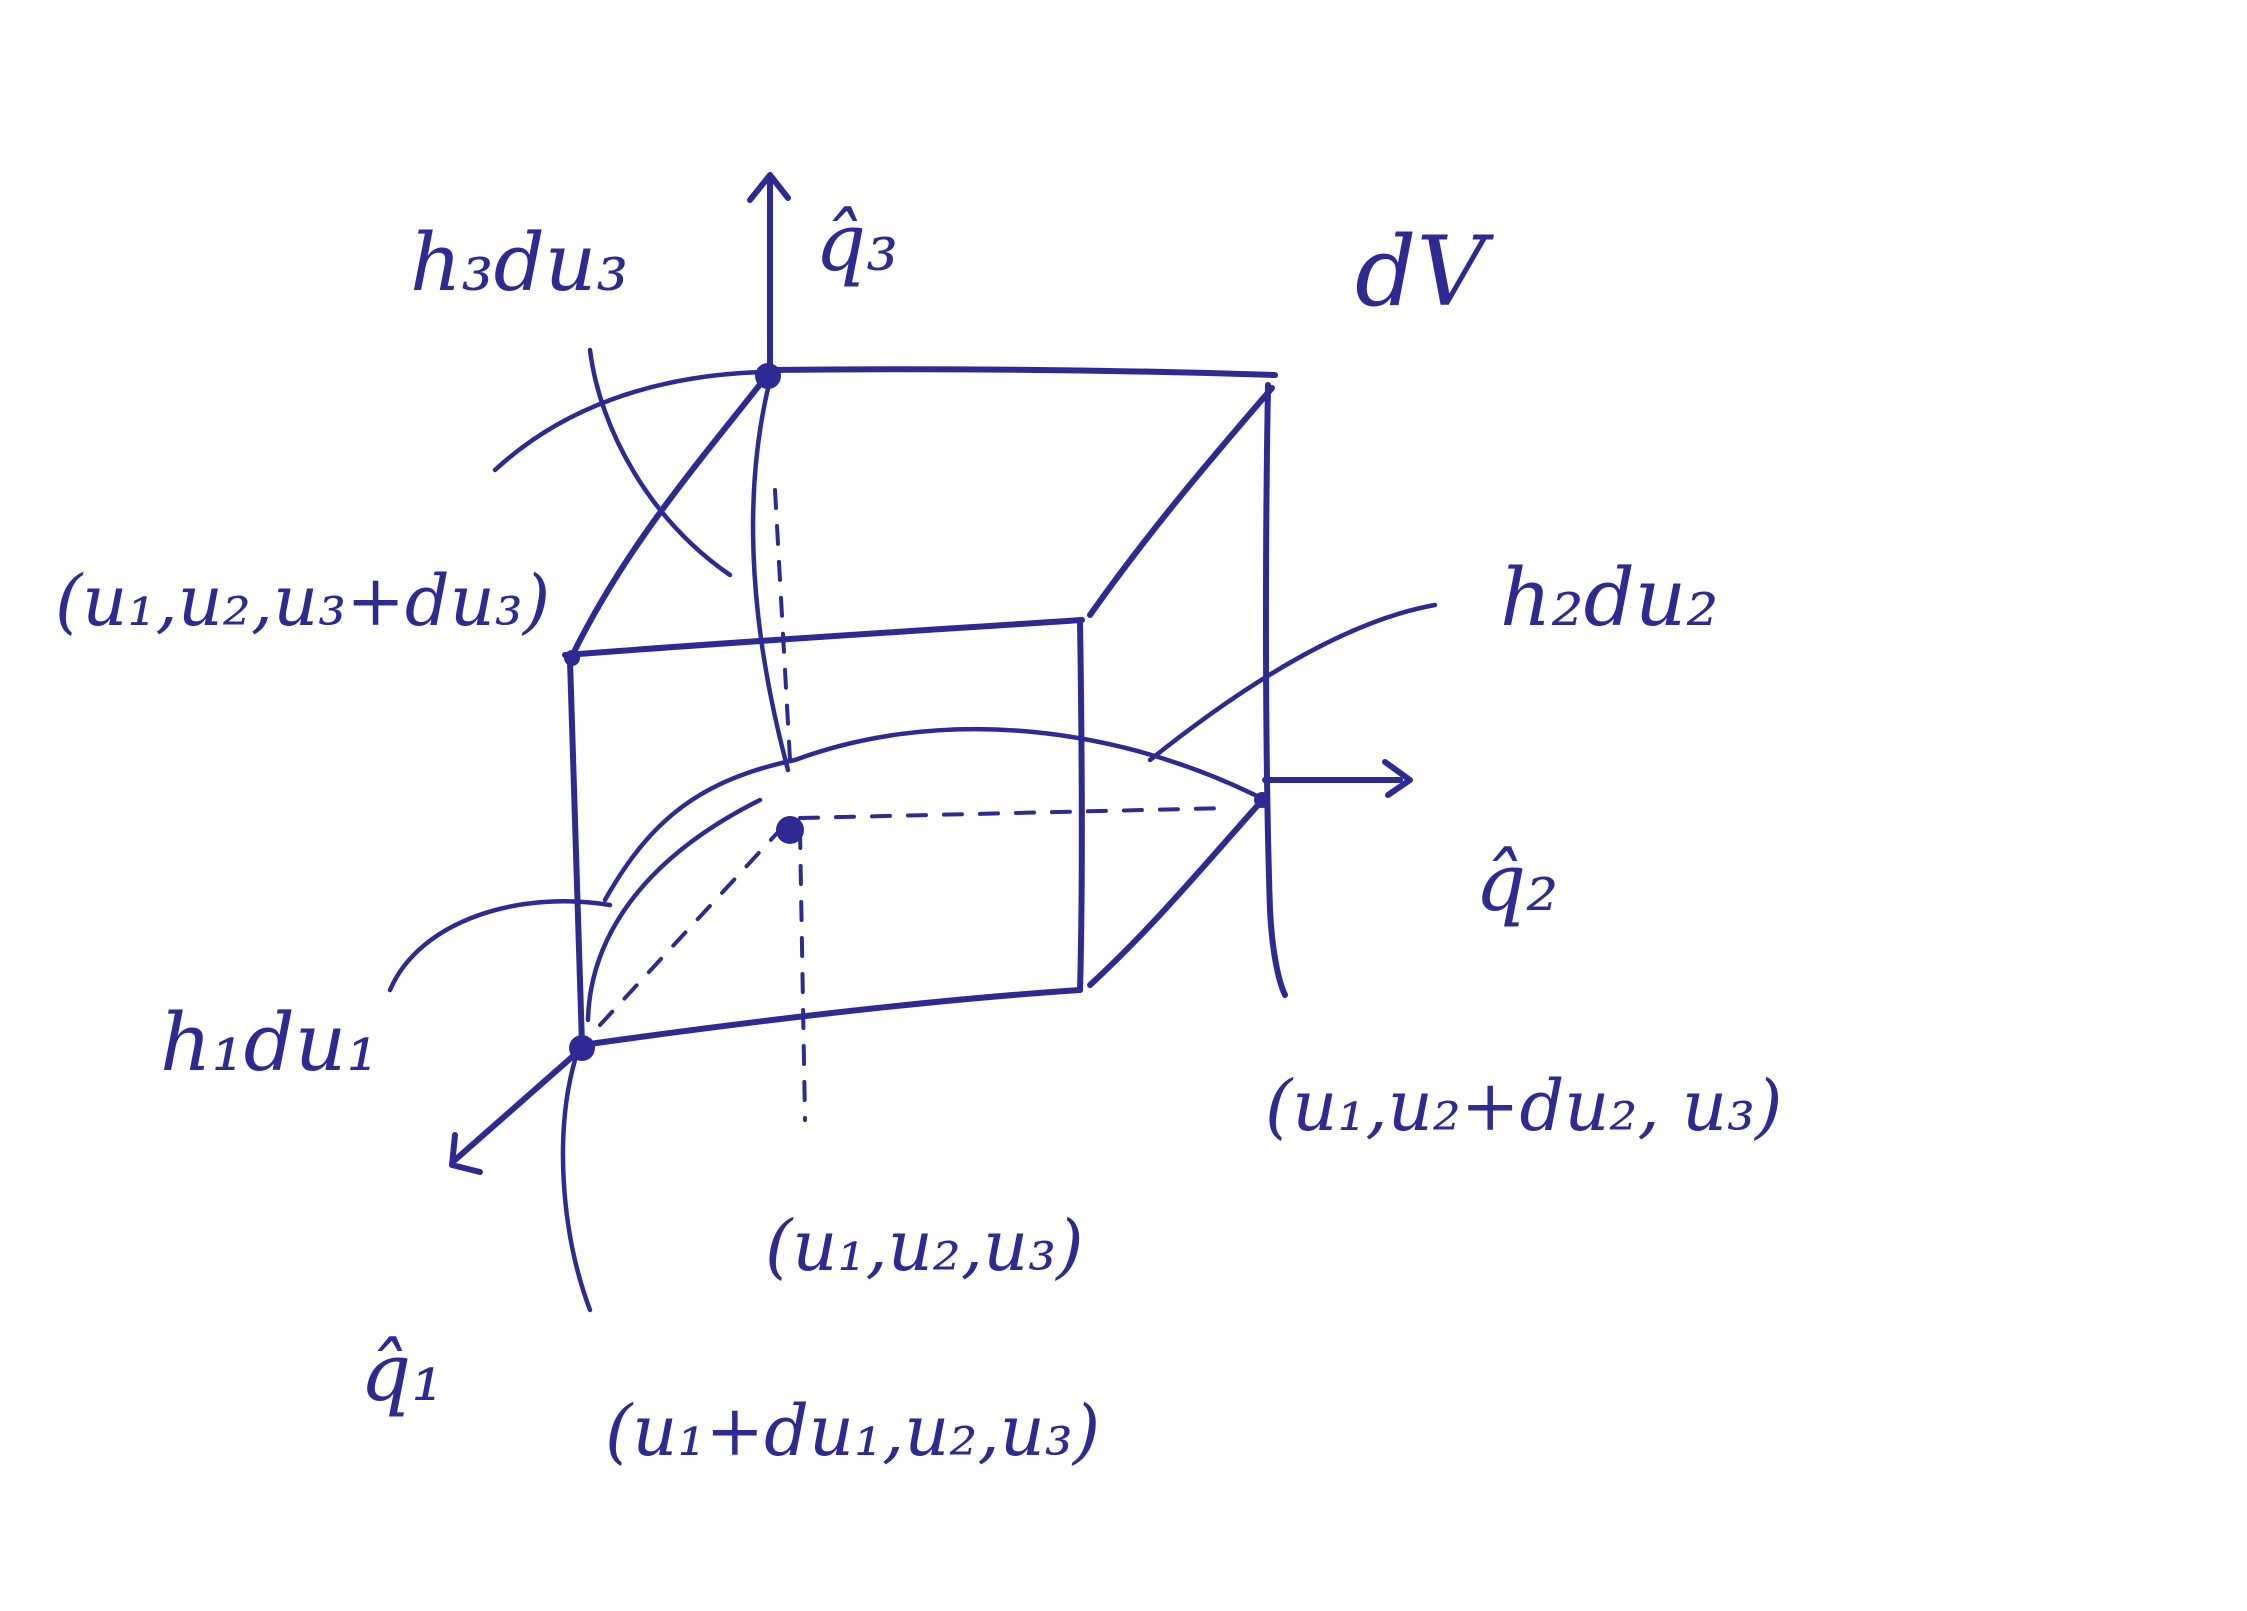 The height and width of the screenshot is (1611, 2247). What do you see at coordinates (269, 1042) in the screenshot?
I see `label-edge-1: h₁du₁` at bounding box center [269, 1042].